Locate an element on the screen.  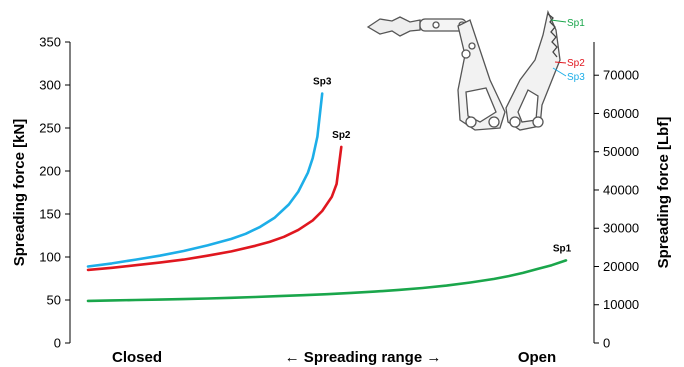
sp2-pointer is located at coordinates (560, 62).